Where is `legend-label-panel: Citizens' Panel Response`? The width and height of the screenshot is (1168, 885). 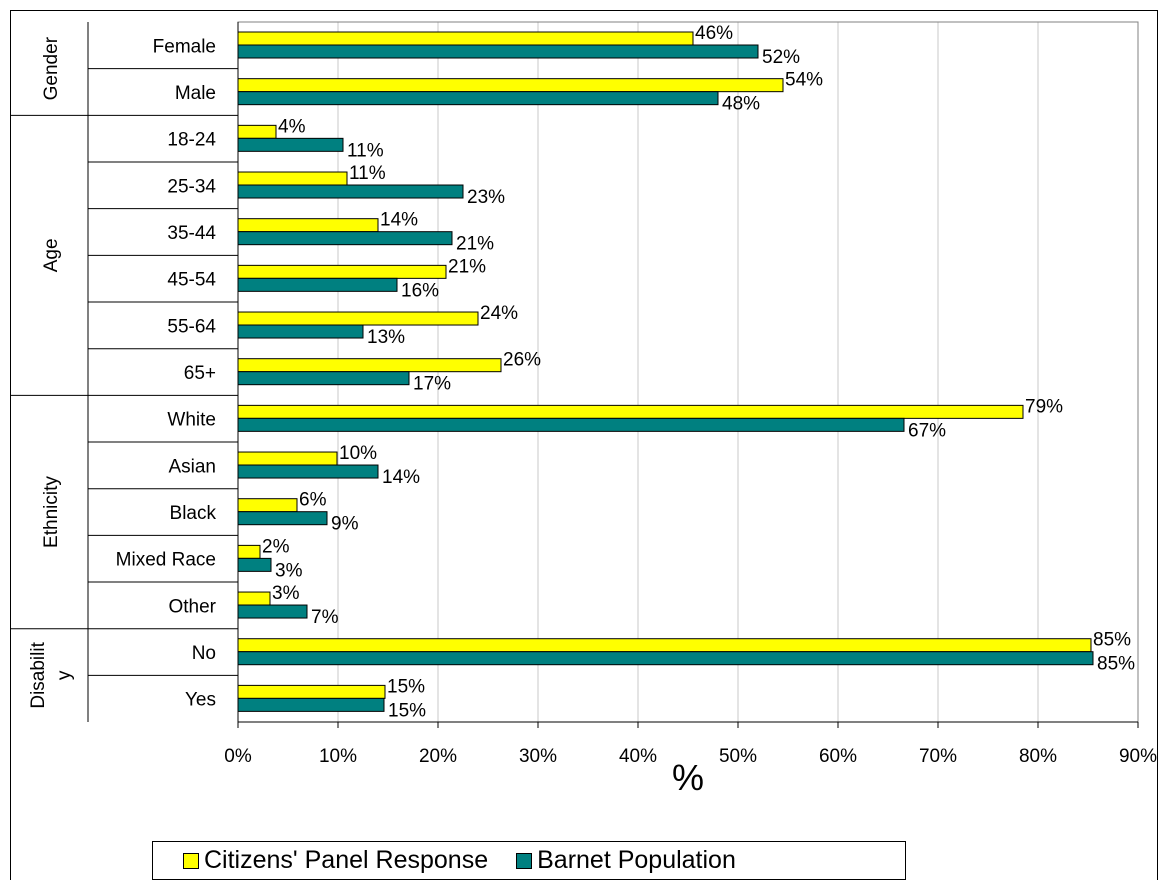 legend-label-panel: Citizens' Panel Response is located at coordinates (346, 860).